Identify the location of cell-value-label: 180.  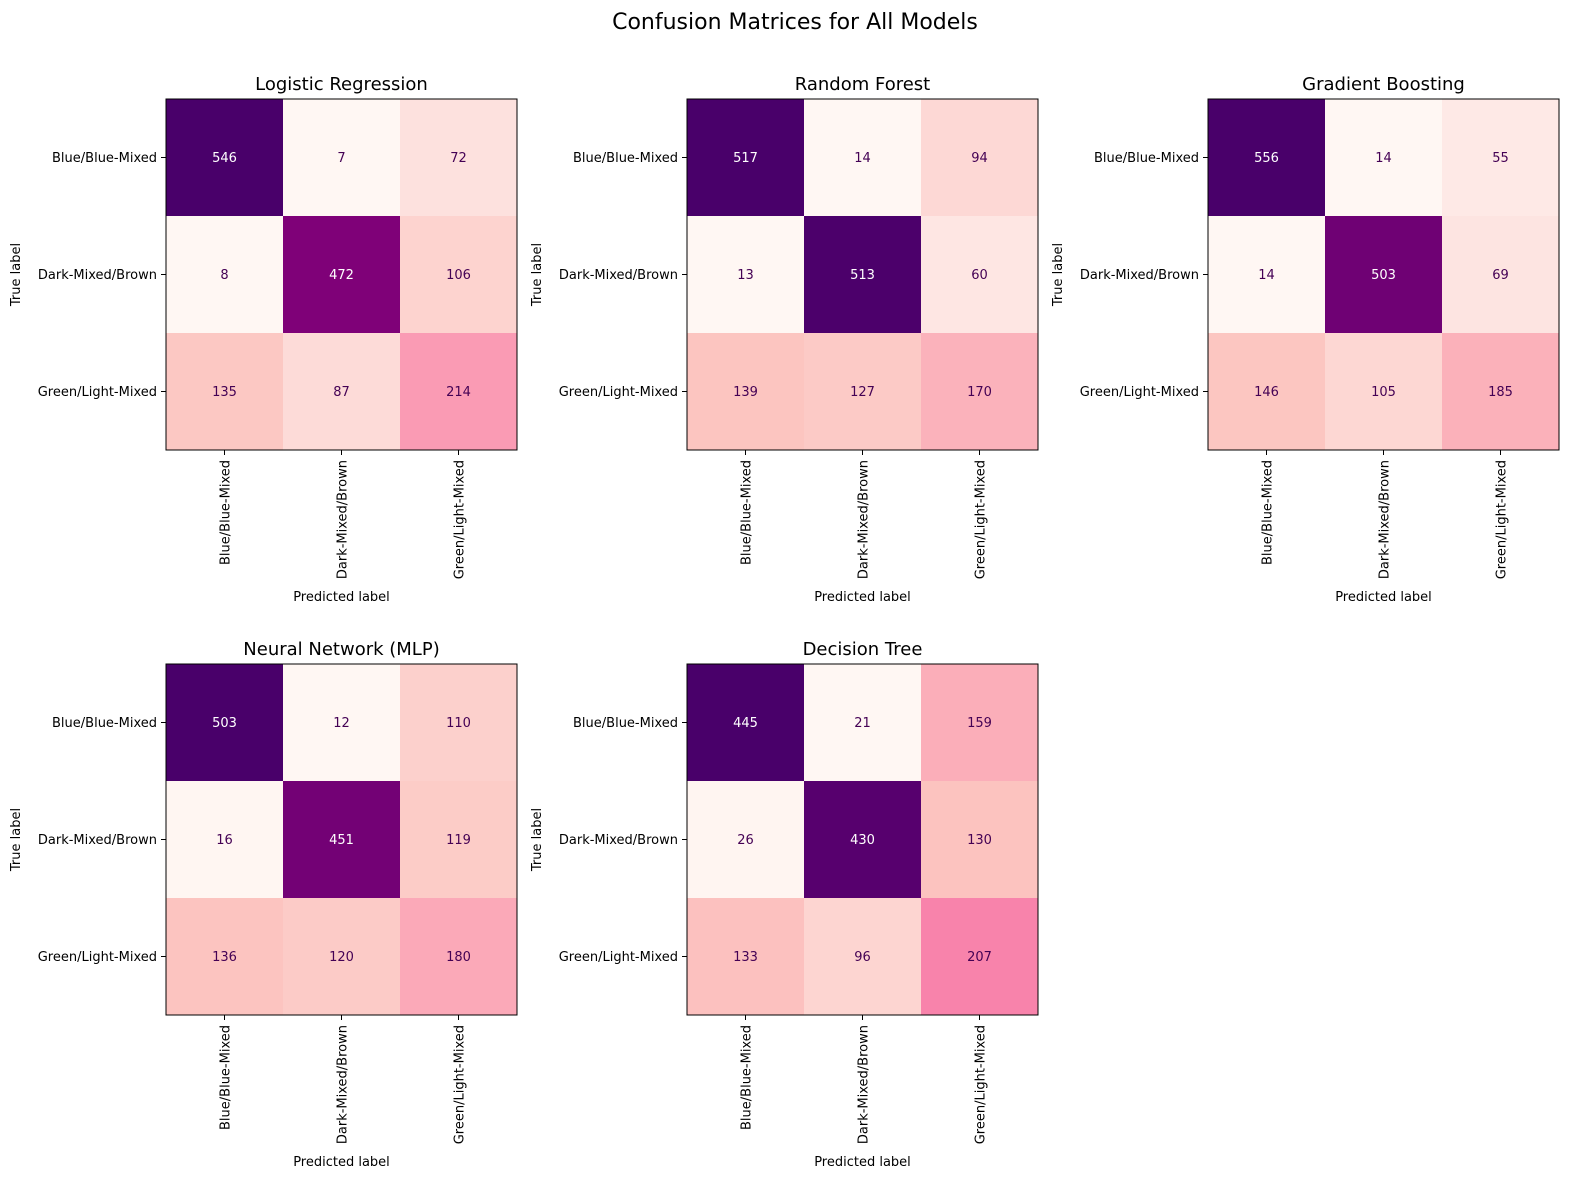
(458, 957).